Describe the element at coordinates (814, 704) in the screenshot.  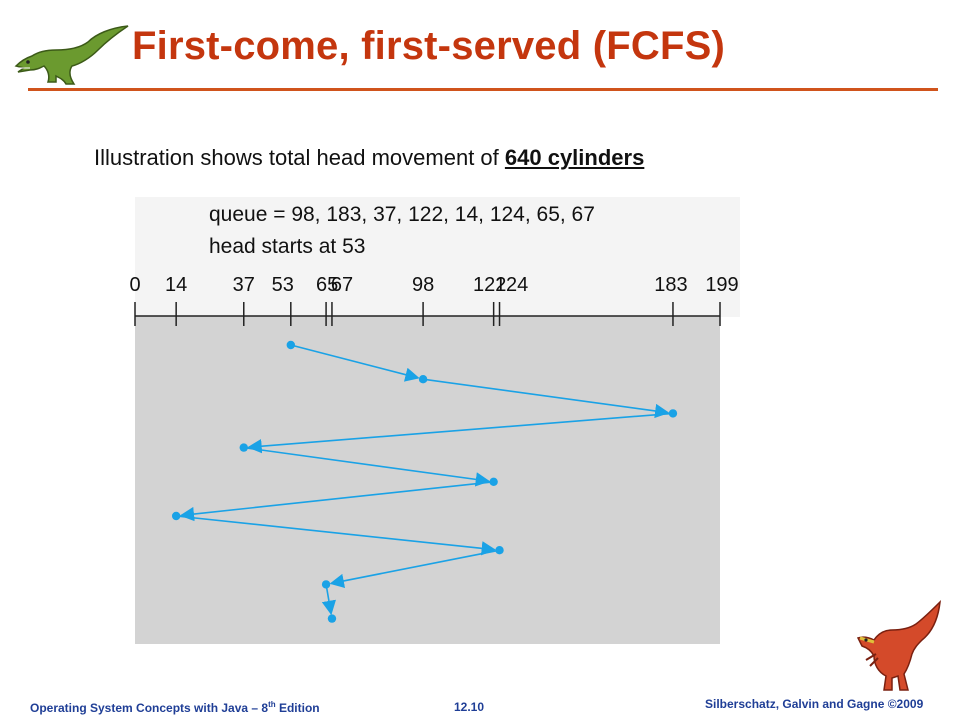
I see `footer-authors: Silberschatz, Galvin and Gagne ©2009` at that location.